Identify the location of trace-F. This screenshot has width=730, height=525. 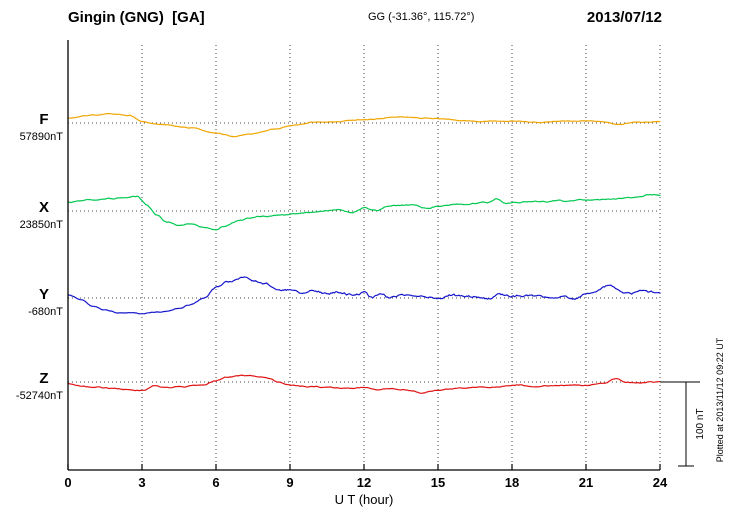
(364, 125).